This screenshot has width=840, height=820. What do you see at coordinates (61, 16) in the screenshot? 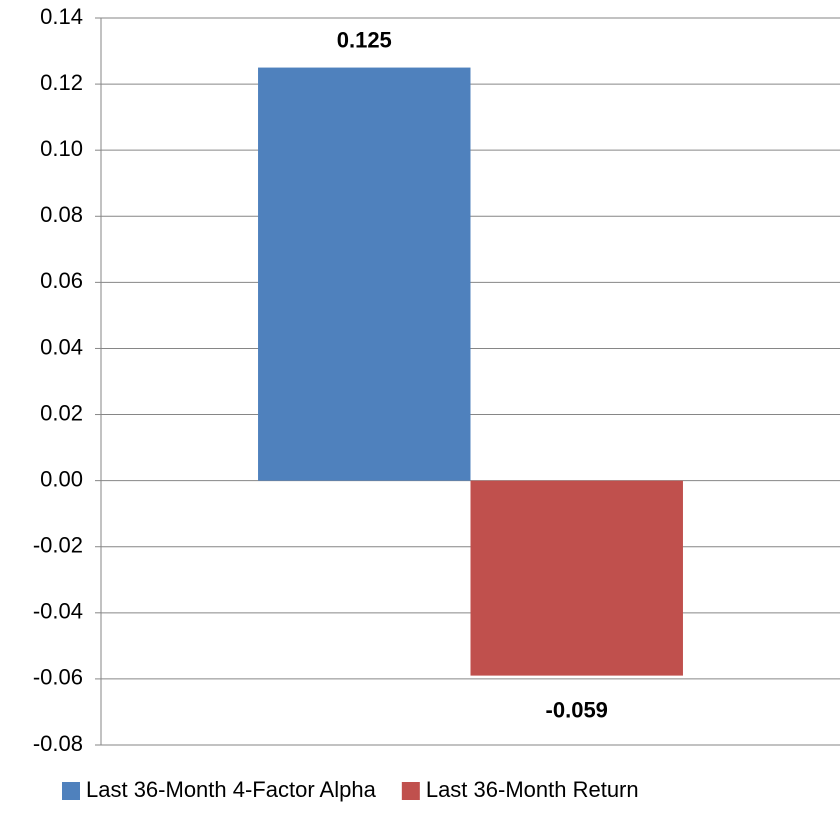
I see `y-tick-label: 0.14` at bounding box center [61, 16].